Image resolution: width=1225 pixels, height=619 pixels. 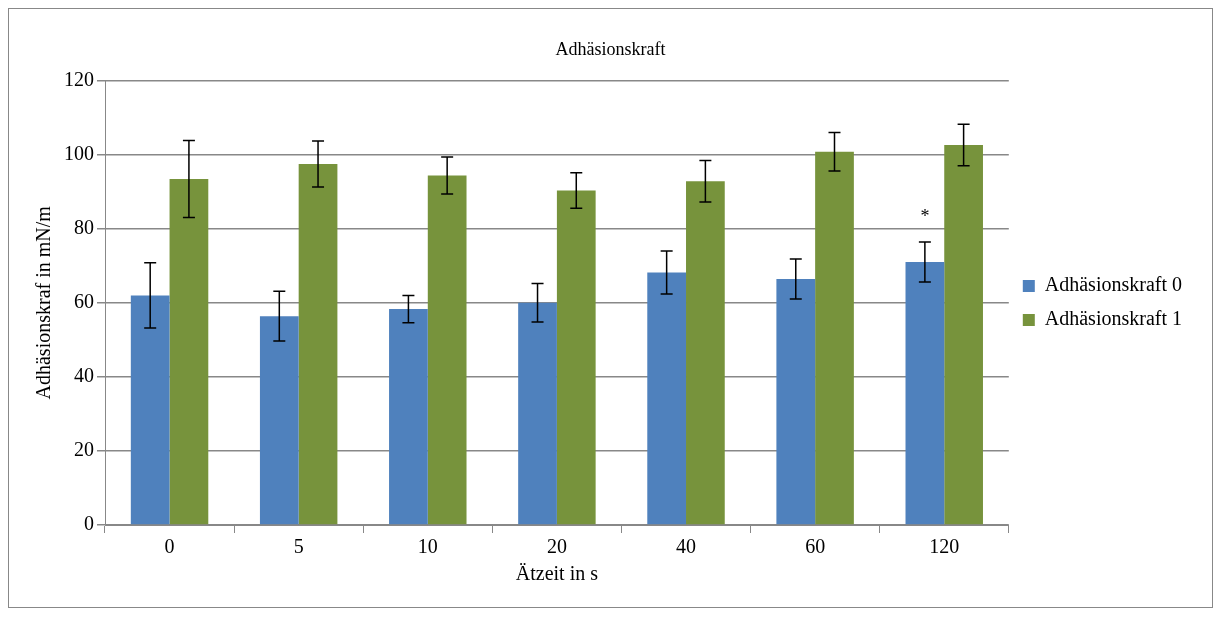 What do you see at coordinates (427, 546) in the screenshot?
I see `x-tick-label: 10` at bounding box center [427, 546].